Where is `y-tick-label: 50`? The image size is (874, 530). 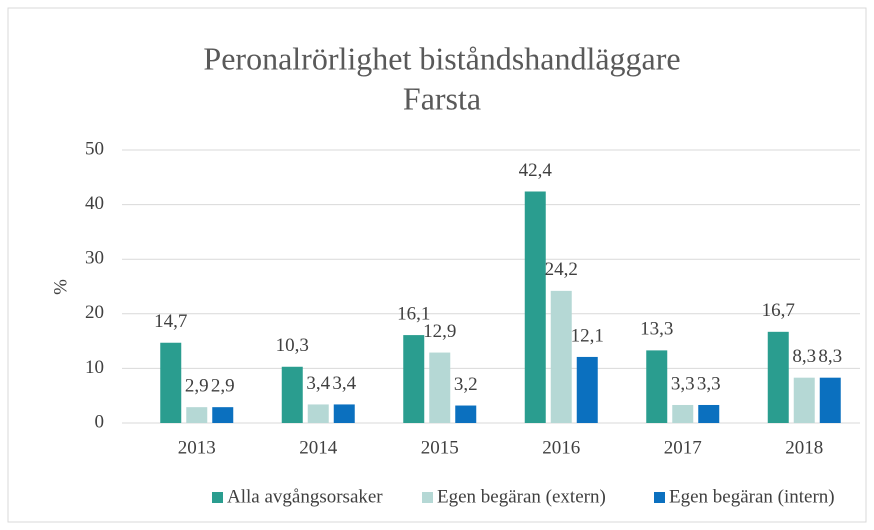 y-tick-label: 50 is located at coordinates (94, 148).